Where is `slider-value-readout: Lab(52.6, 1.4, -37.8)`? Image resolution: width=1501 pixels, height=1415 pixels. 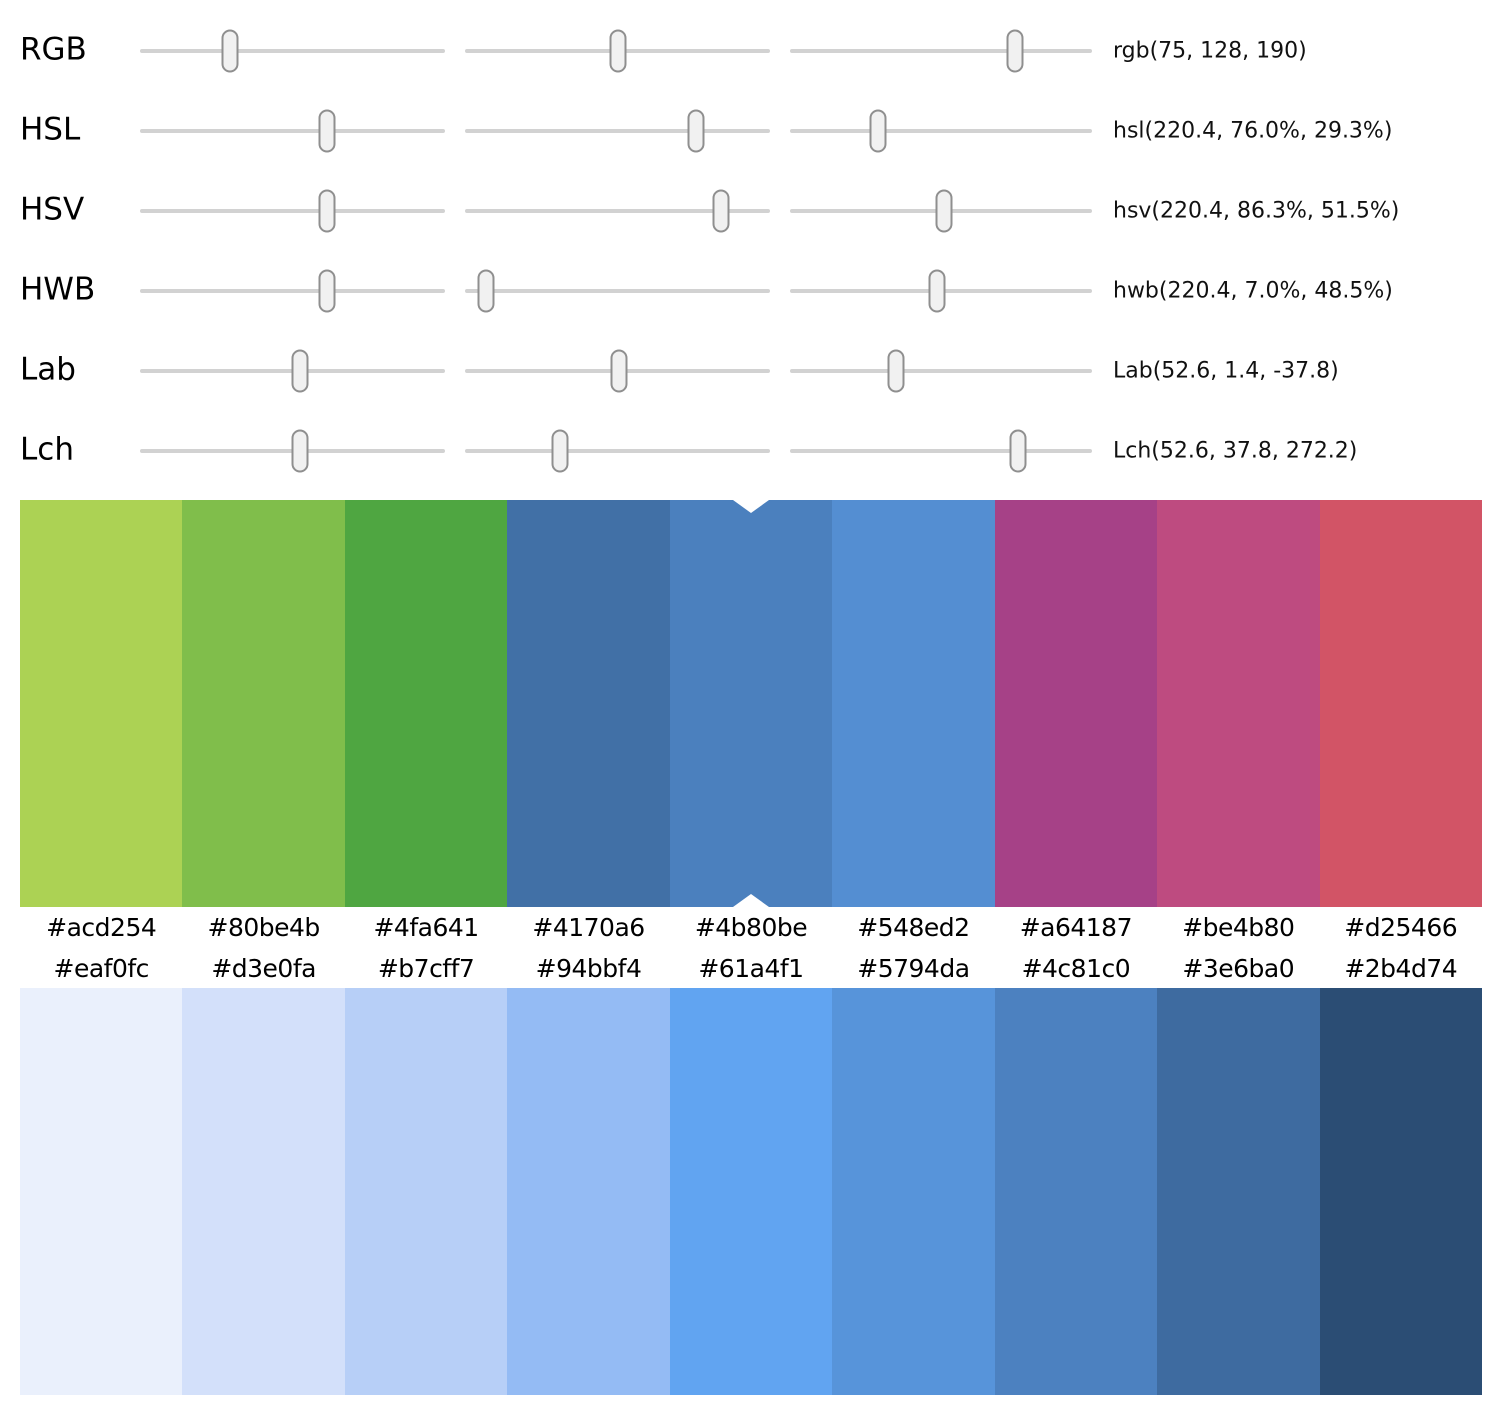 slider-value-readout: Lab(52.6, 1.4, -37.8) is located at coordinates (1226, 371).